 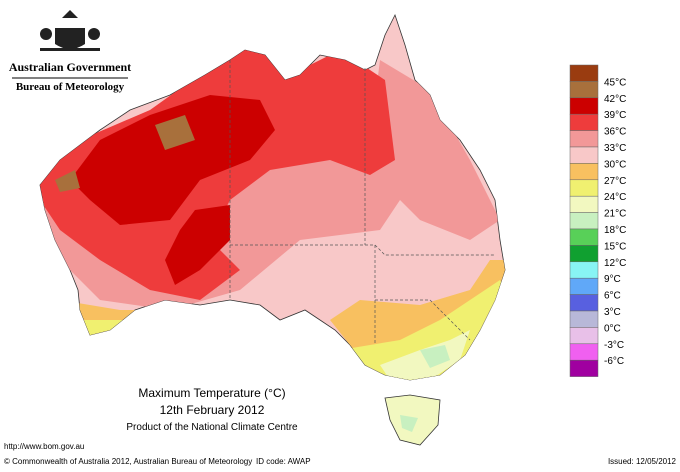 What do you see at coordinates (612, 328) in the screenshot?
I see `legend-label: 0°C` at bounding box center [612, 328].